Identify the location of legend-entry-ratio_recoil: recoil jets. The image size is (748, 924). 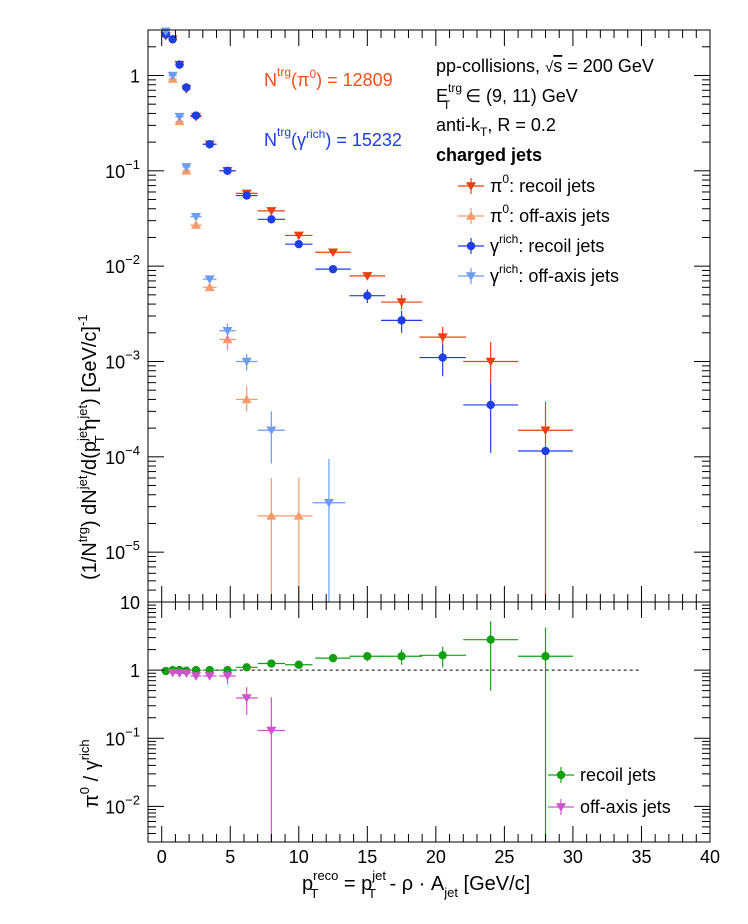
(602, 775).